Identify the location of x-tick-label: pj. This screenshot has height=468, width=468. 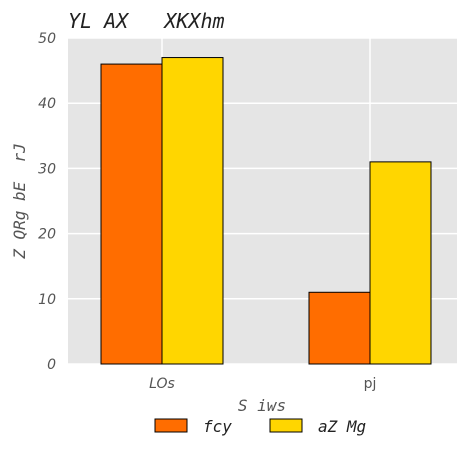
(370, 384).